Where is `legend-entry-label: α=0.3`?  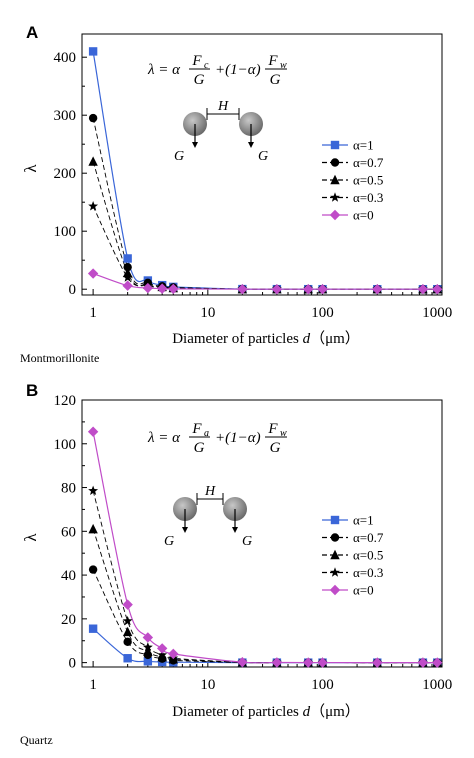 legend-entry-label: α=0.3 is located at coordinates (368, 572).